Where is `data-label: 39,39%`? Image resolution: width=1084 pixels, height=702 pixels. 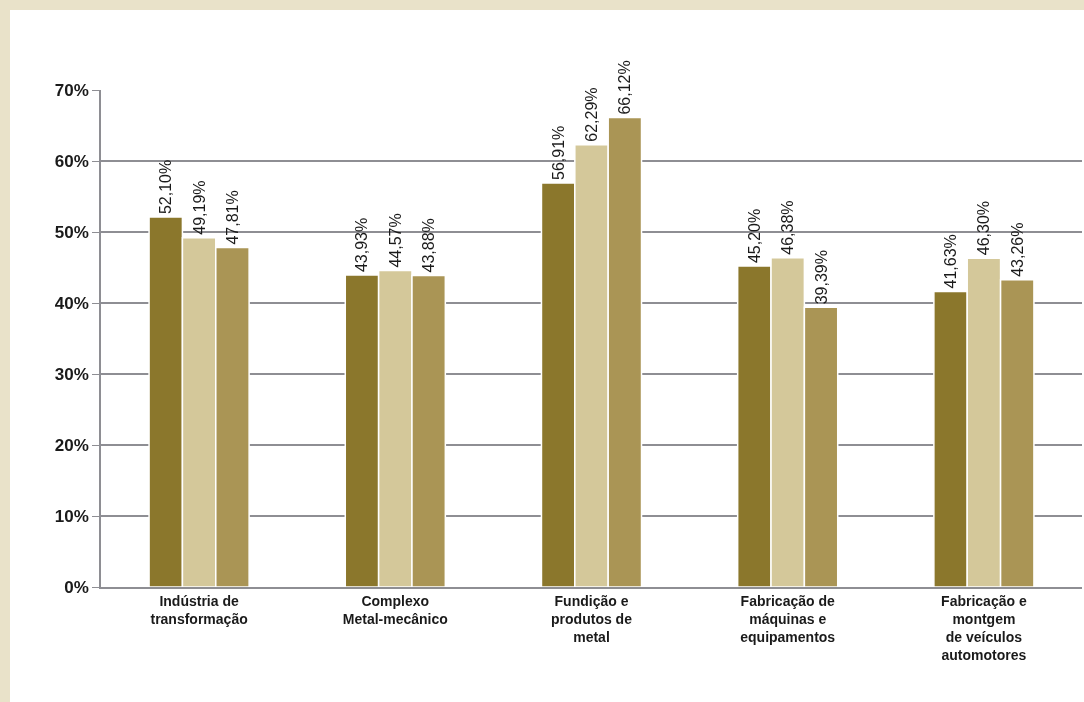
data-label: 39,39% is located at coordinates (821, 277).